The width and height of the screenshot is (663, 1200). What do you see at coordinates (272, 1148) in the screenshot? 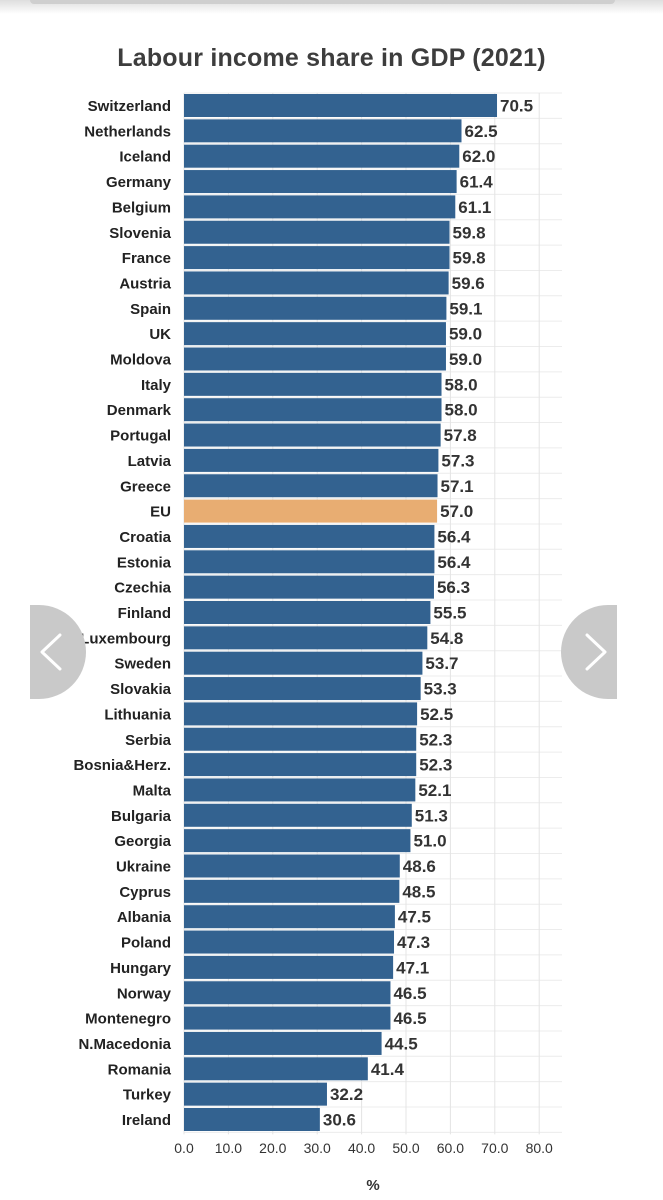
I see `x-tick-label: 20.0` at bounding box center [272, 1148].